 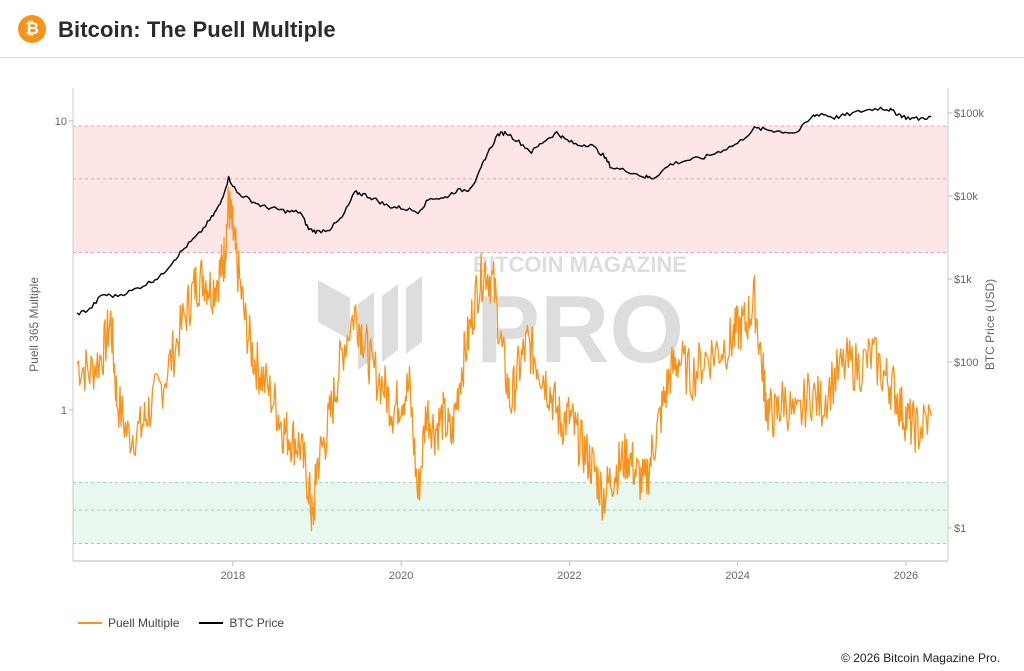 I want to click on legend: Puell Multiple BTC Price, so click(x=186, y=623).